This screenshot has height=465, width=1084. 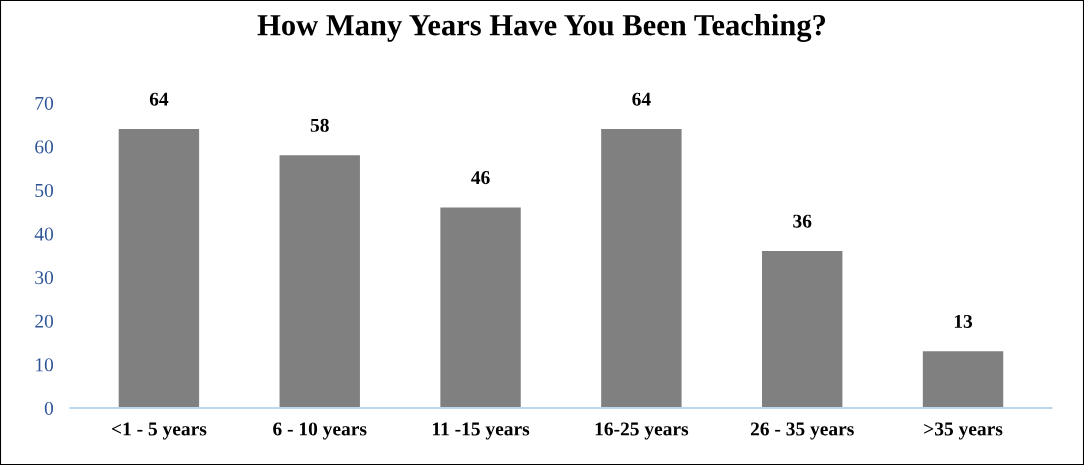 I want to click on y-tick-label: 10, so click(x=45, y=365).